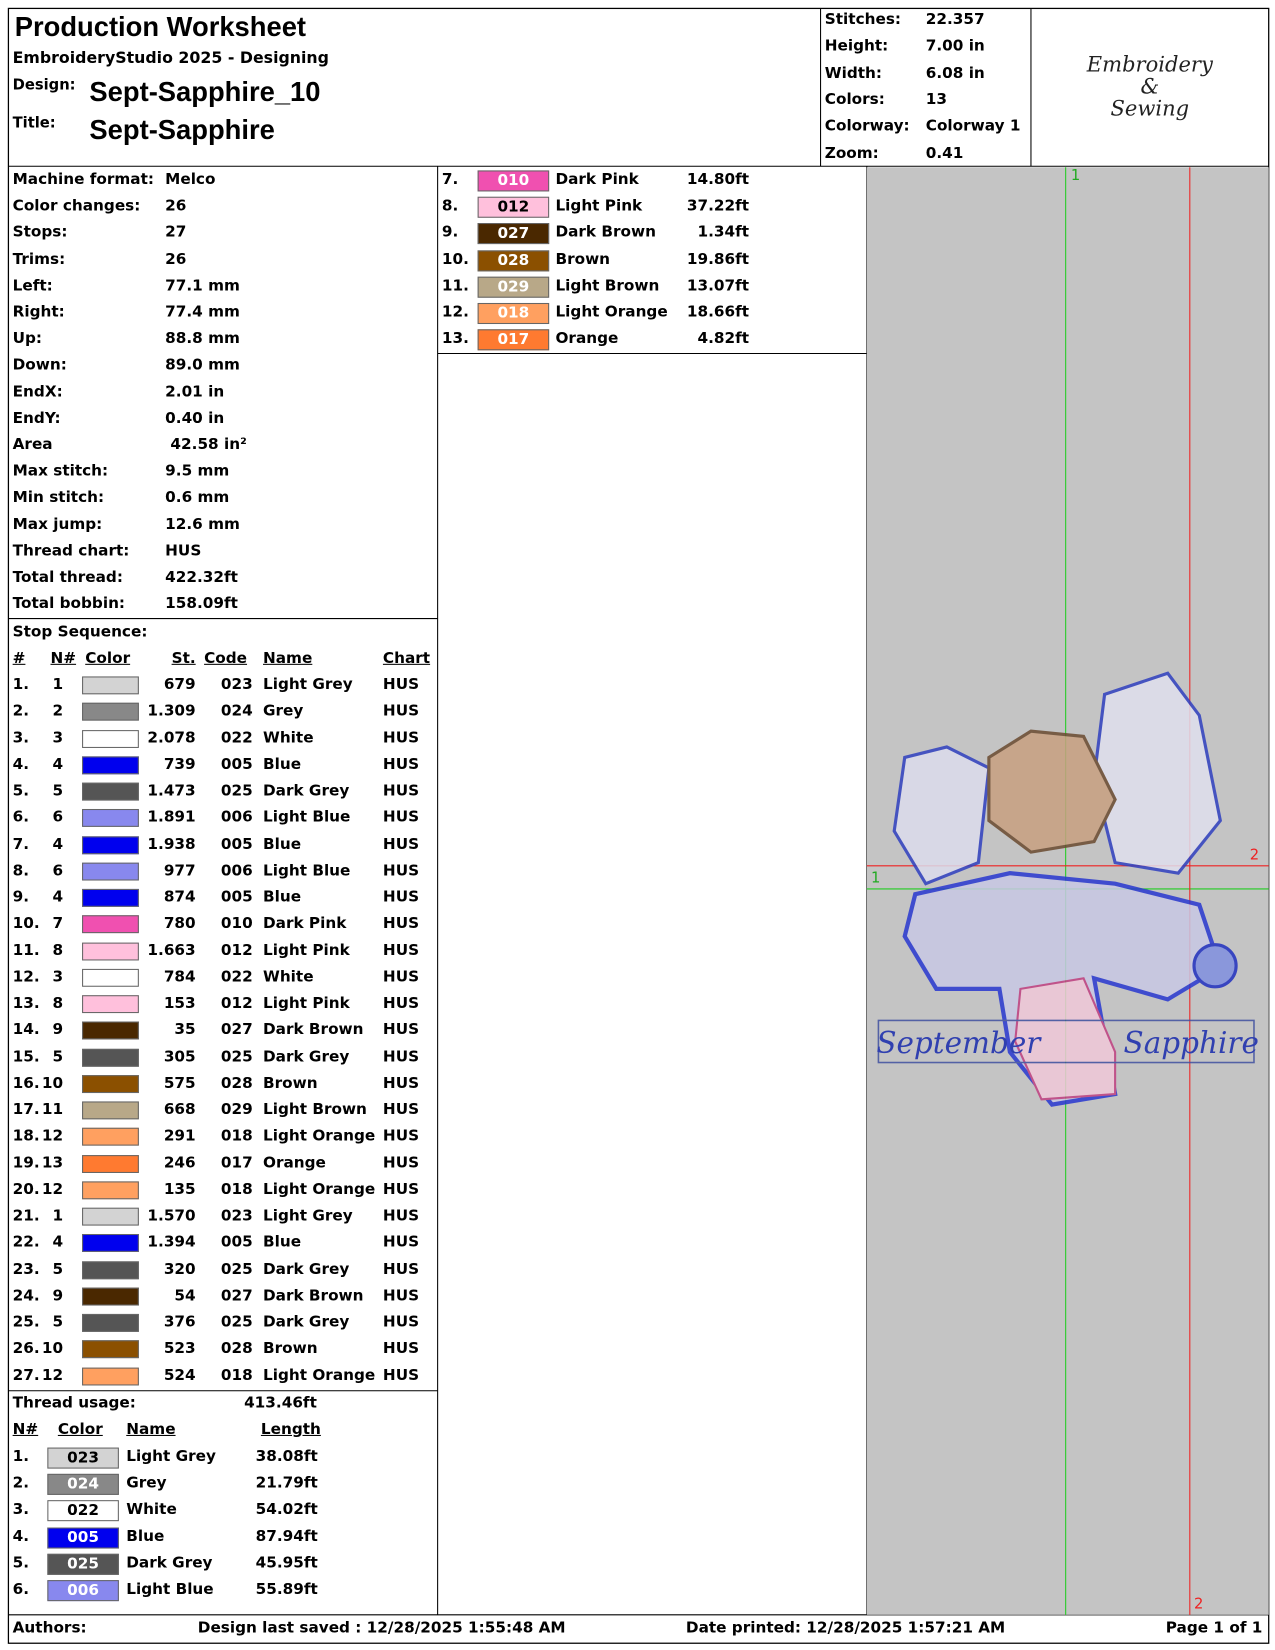 This screenshot has width=1275, height=1650. I want to click on info-label: Area, so click(32, 445).